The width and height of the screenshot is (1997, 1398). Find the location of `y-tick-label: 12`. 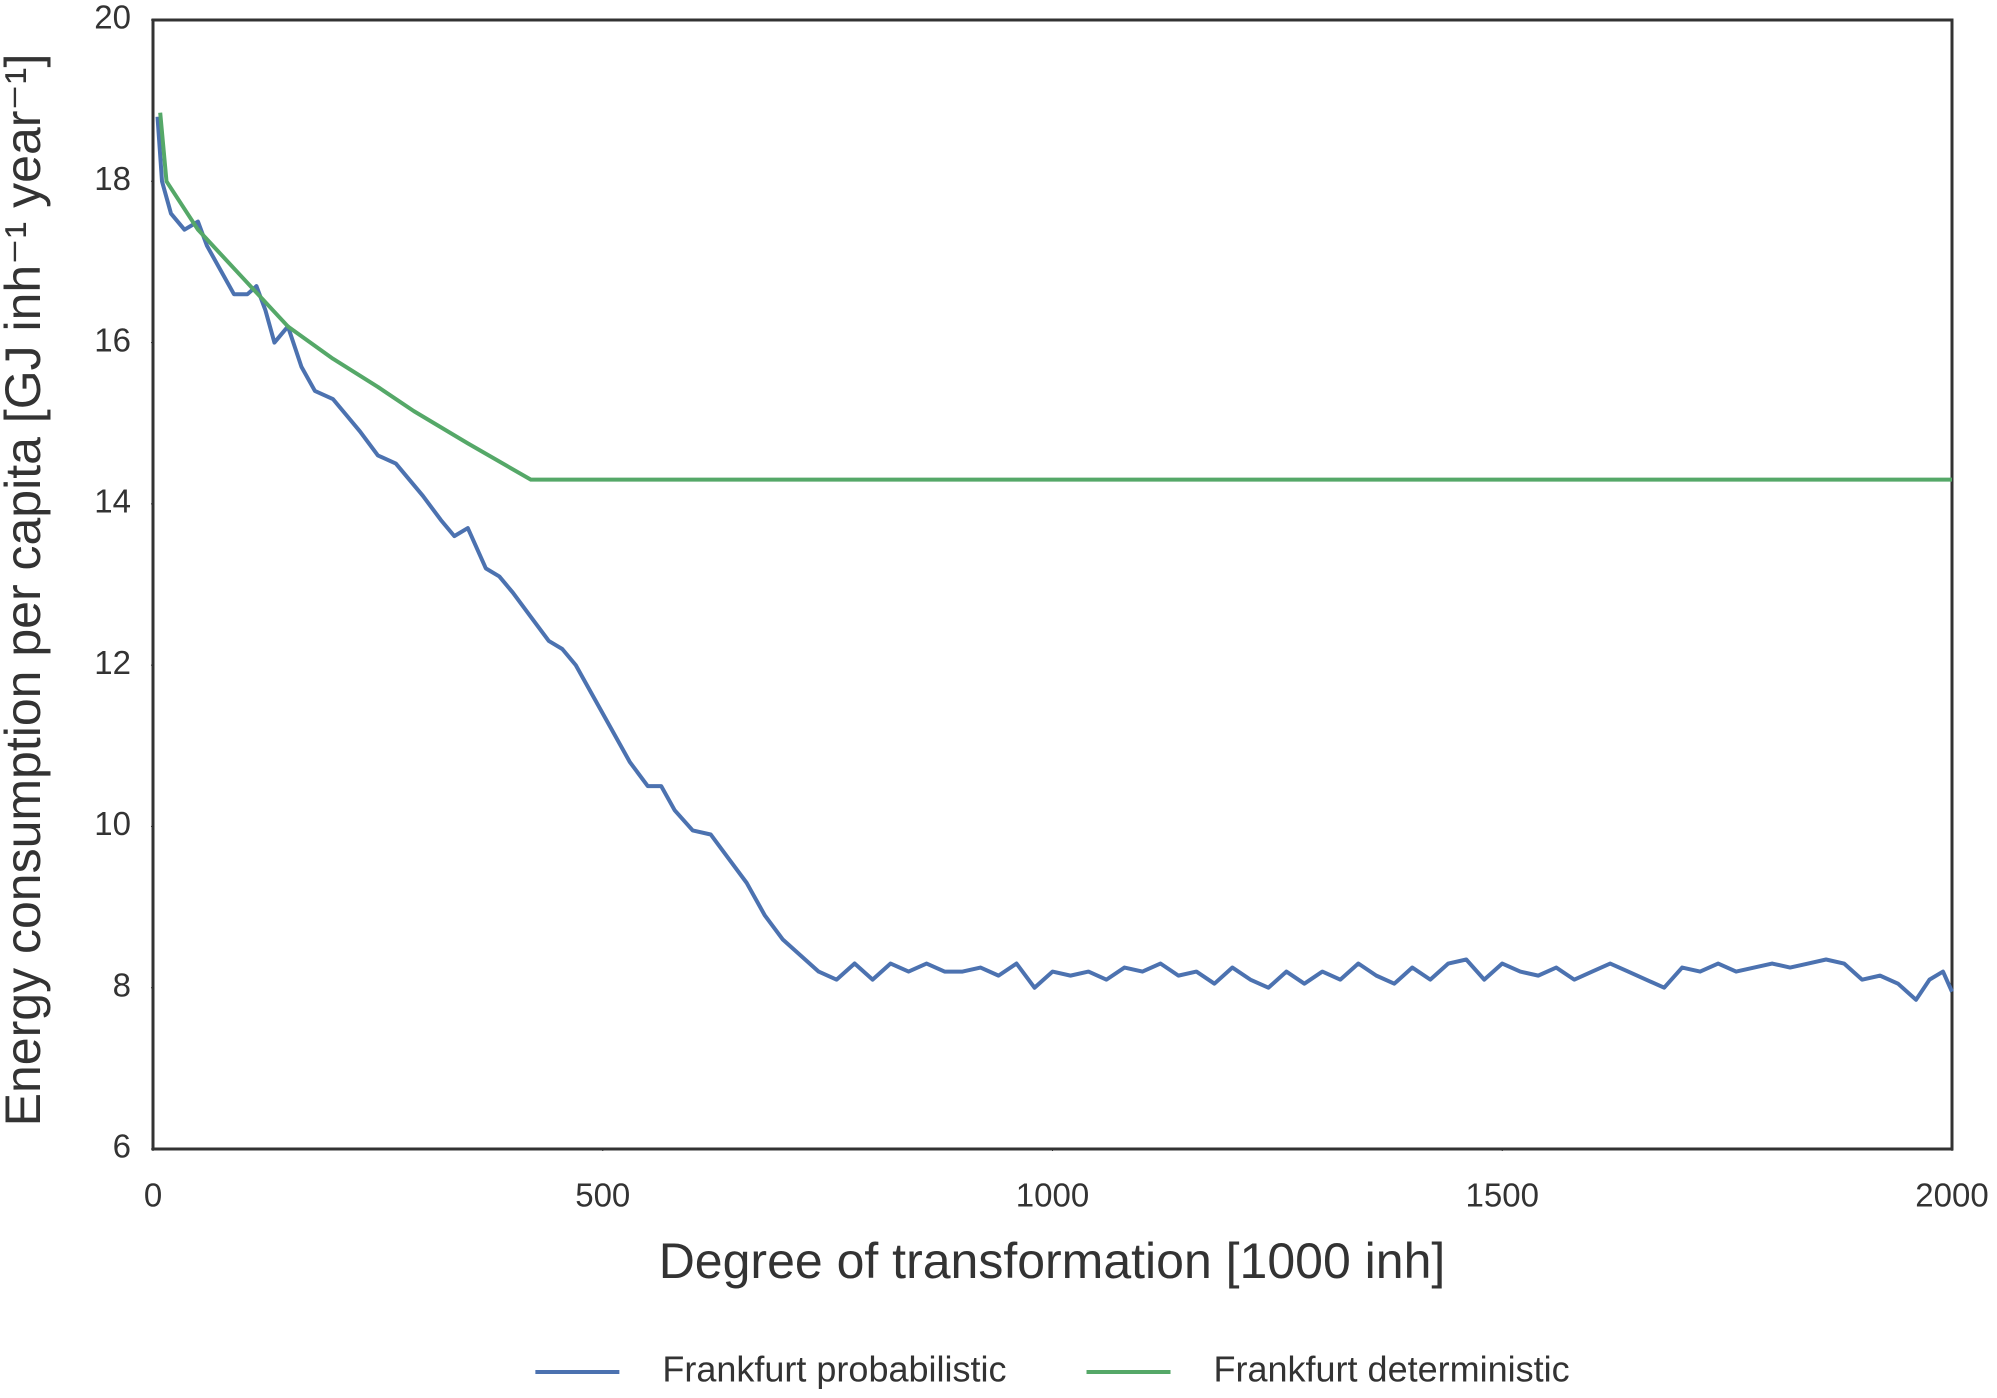

y-tick-label: 12 is located at coordinates (112, 662).